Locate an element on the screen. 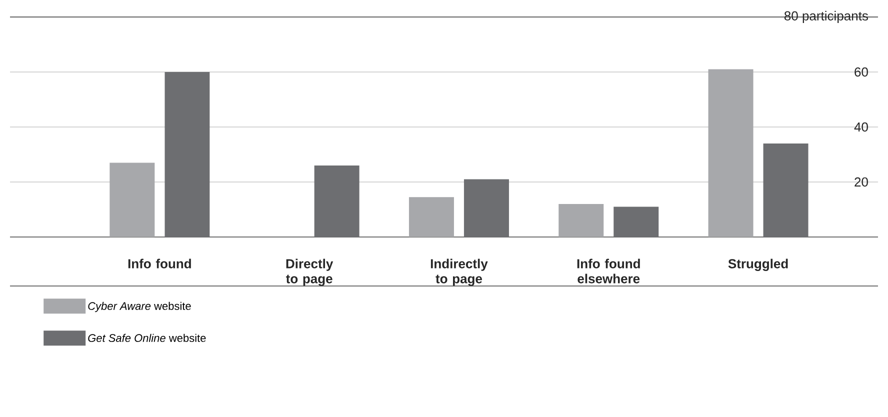 Image resolution: width=888 pixels, height=417 pixels. y-tick-label: 60 is located at coordinates (861, 72).